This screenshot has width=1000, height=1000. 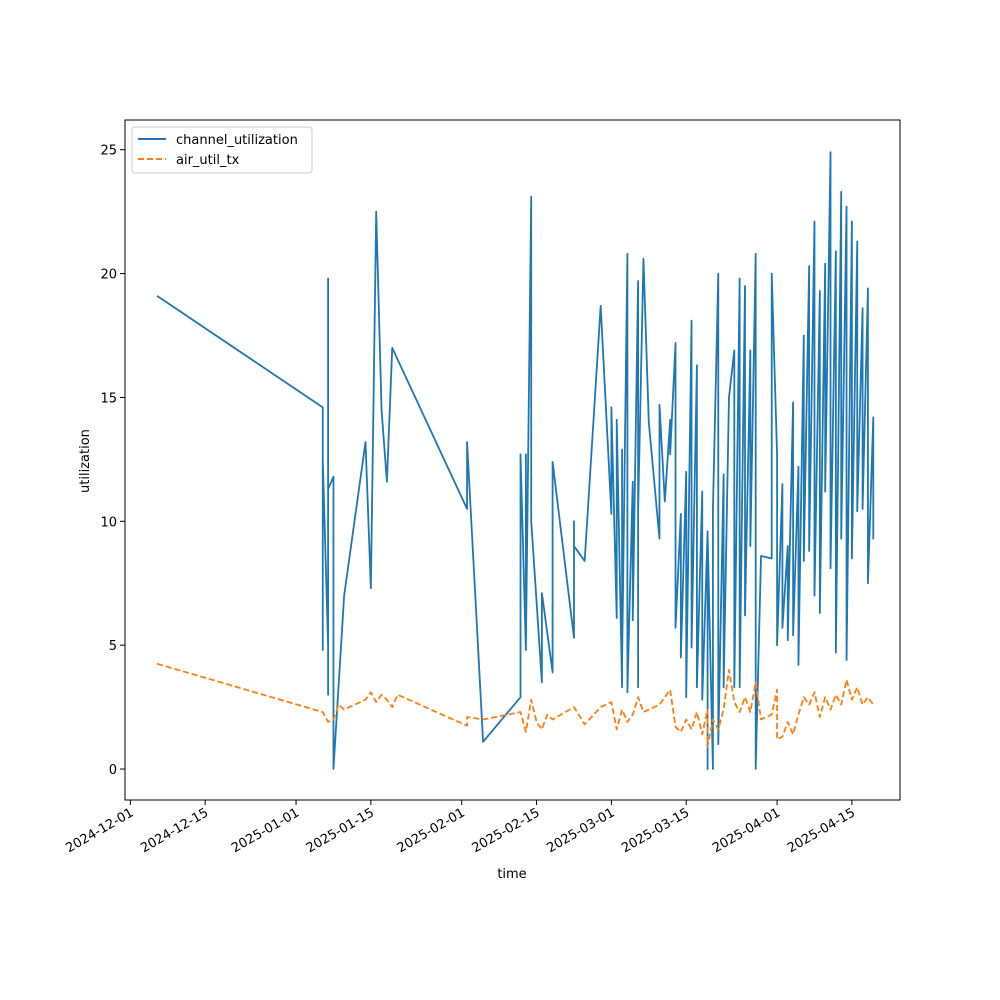 What do you see at coordinates (113, 646) in the screenshot?
I see `y-tick-label: 5` at bounding box center [113, 646].